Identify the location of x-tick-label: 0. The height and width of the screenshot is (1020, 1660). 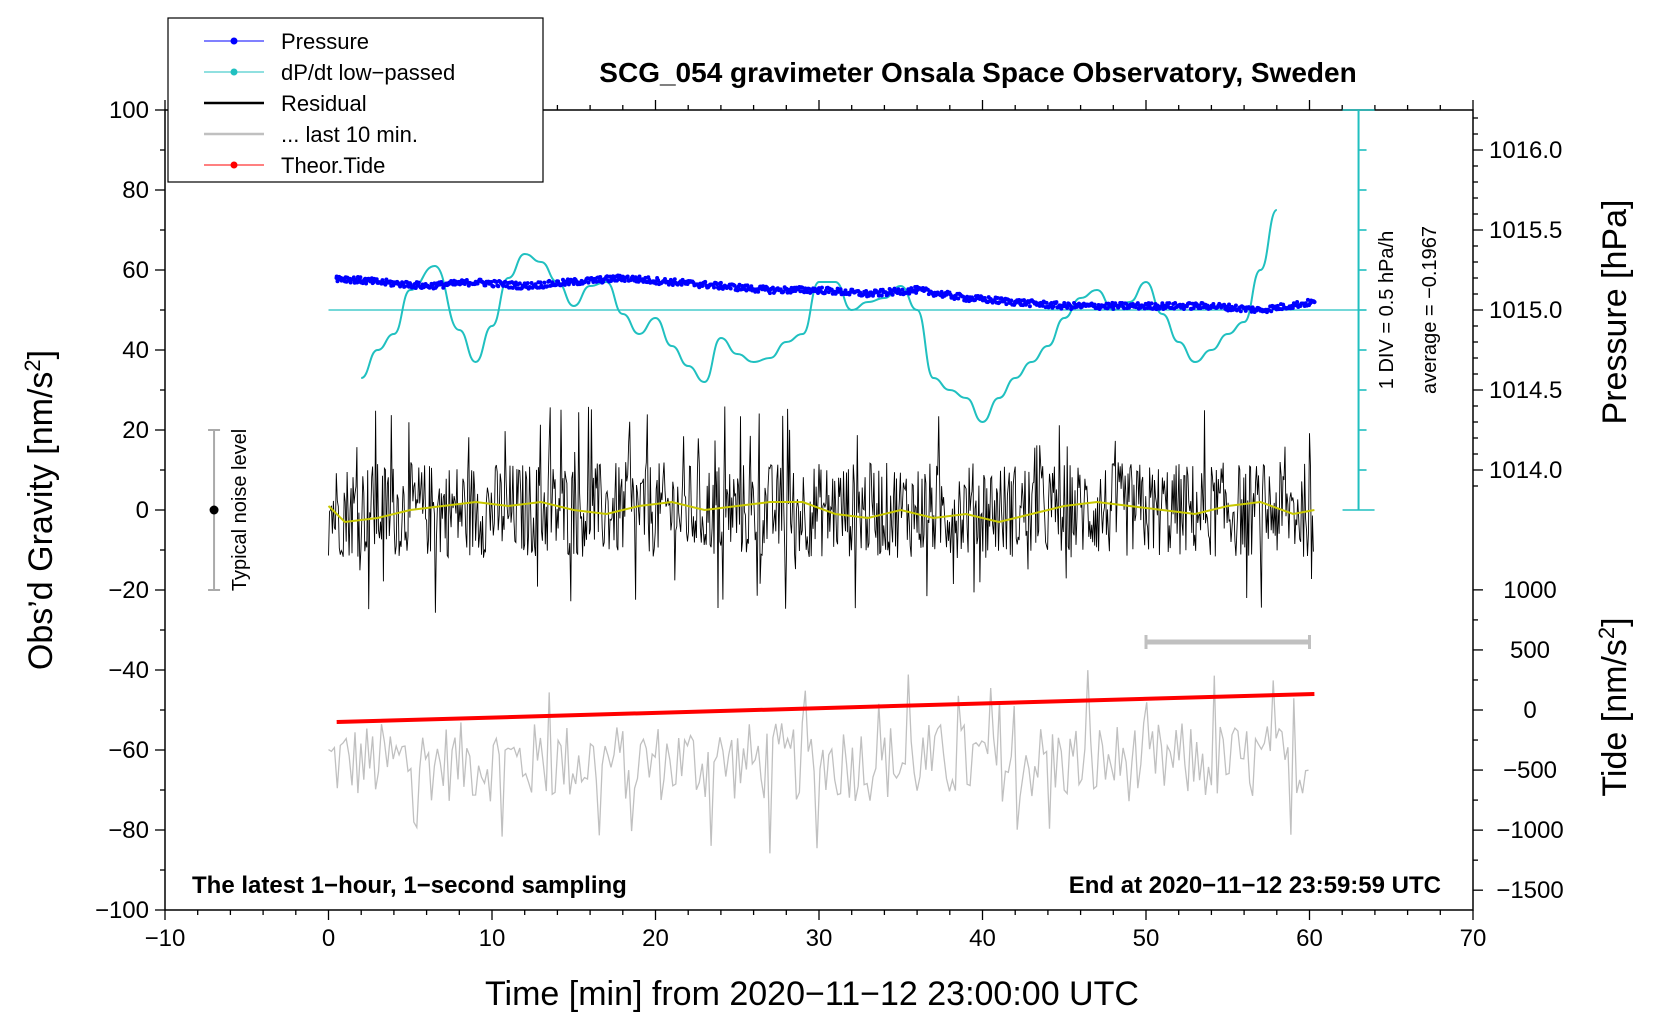
(328, 938).